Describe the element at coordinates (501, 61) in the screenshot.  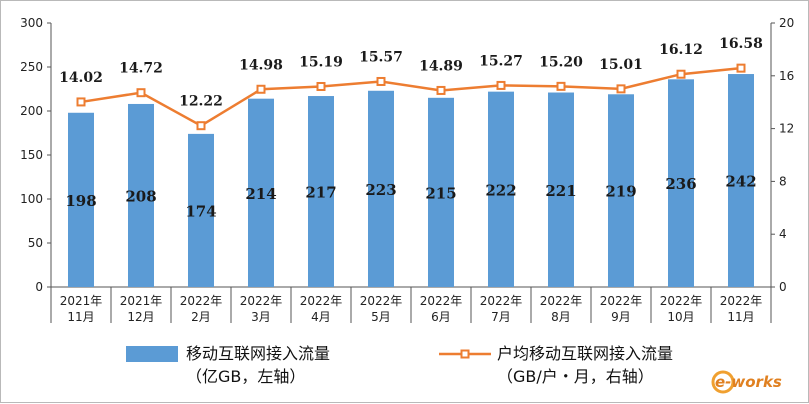
I see `line-value-label: 15.27` at that location.